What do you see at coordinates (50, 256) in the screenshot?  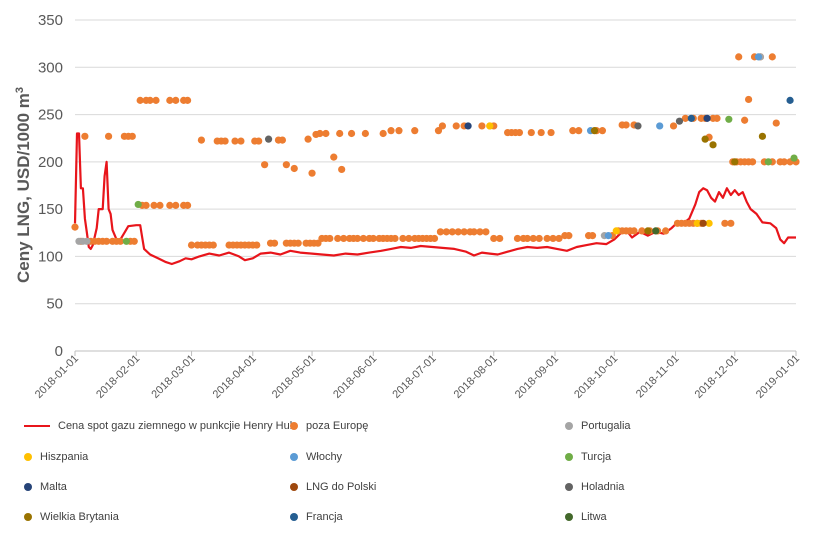 I see `y-tick-label: 100` at bounding box center [50, 256].